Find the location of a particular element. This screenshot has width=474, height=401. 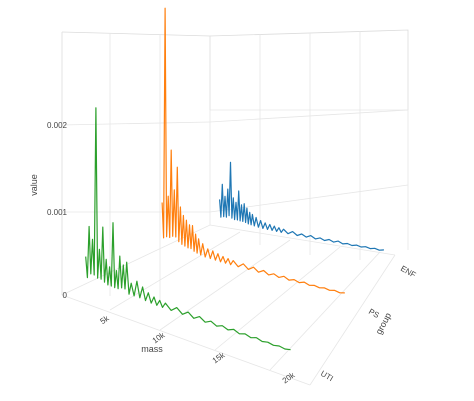

x-tick-label: 20k is located at coordinates (289, 377).